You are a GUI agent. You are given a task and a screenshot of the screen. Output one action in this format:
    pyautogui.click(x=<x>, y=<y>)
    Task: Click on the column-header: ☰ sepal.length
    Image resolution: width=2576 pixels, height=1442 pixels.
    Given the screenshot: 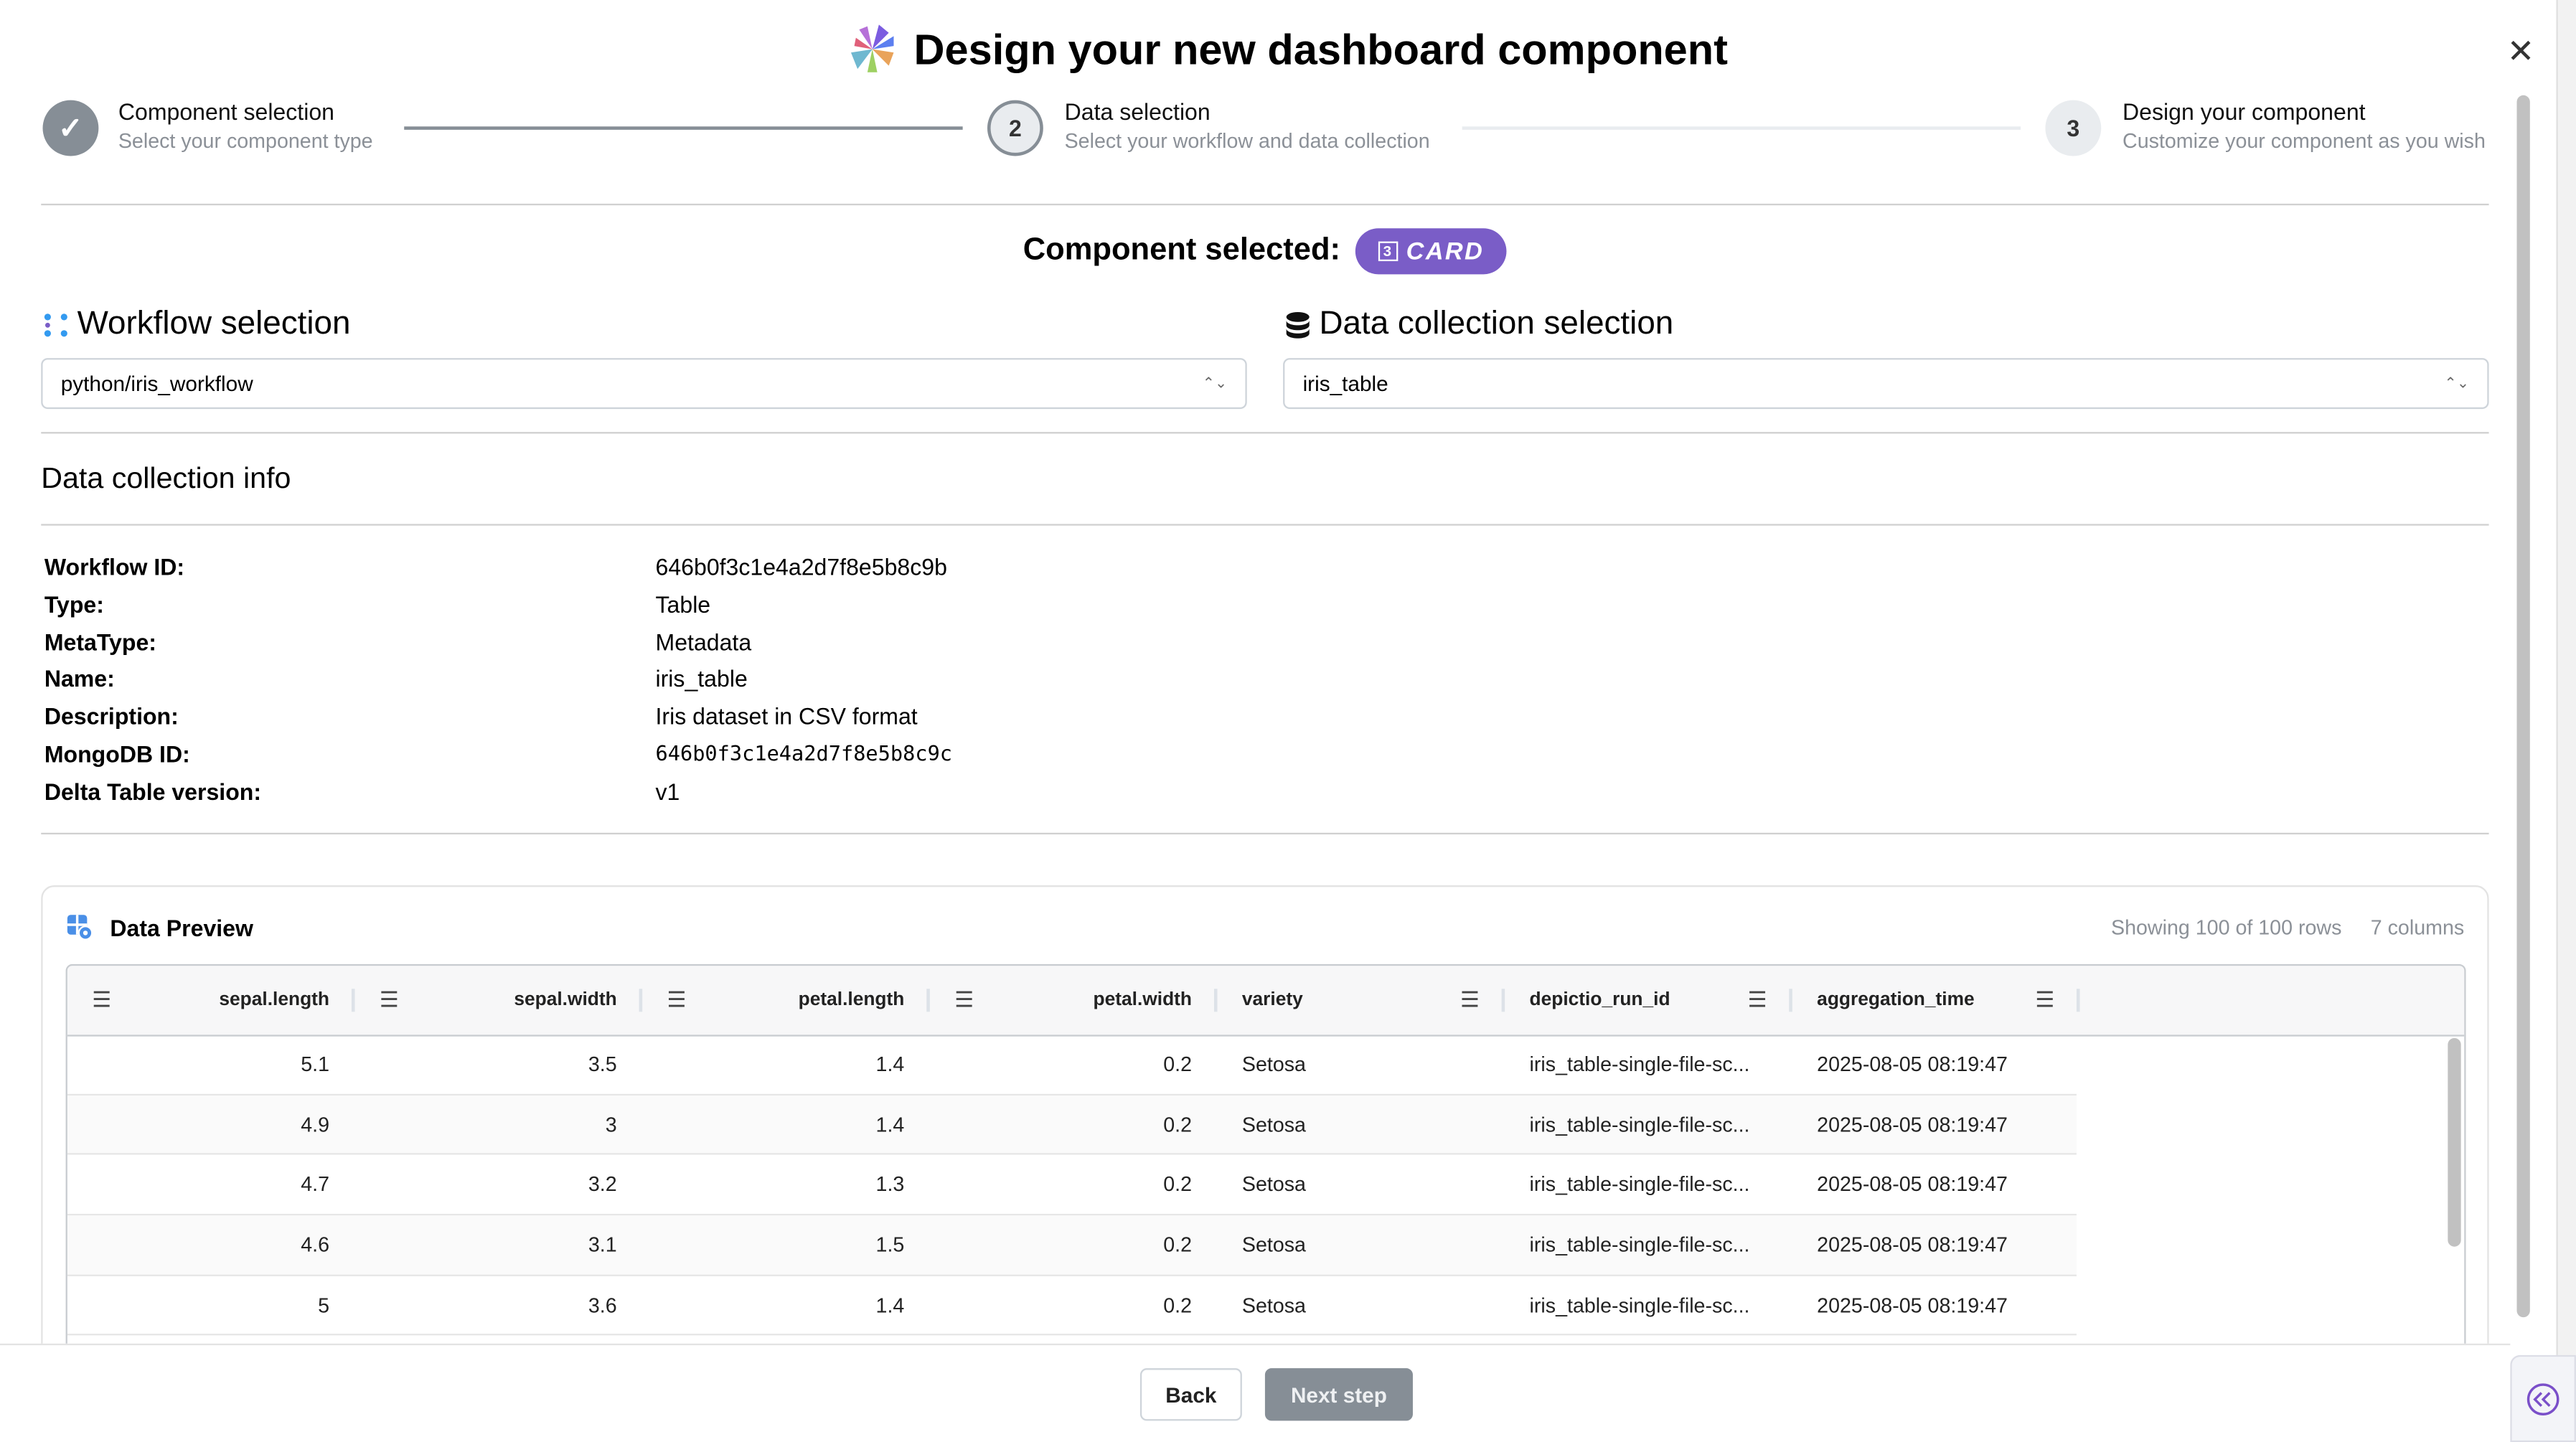 What is the action you would take?
    pyautogui.click(x=210, y=1001)
    